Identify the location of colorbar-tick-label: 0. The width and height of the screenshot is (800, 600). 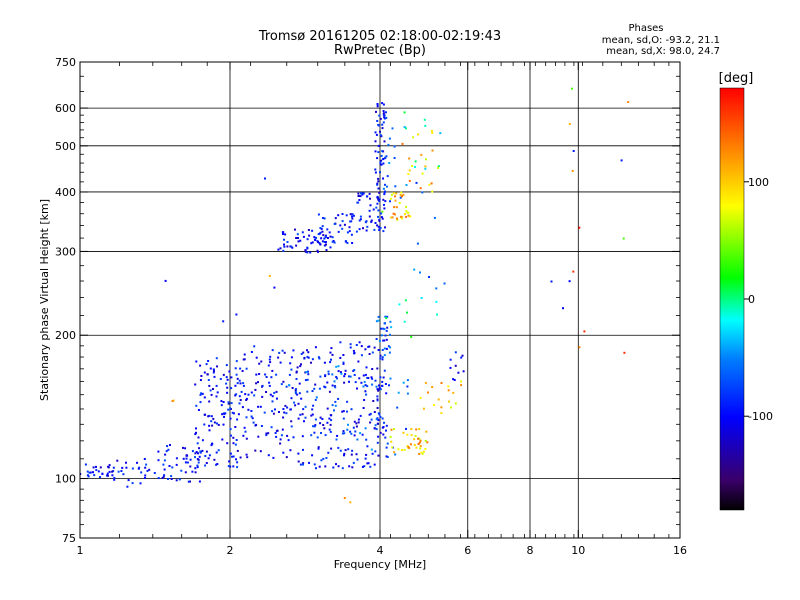
(751, 299).